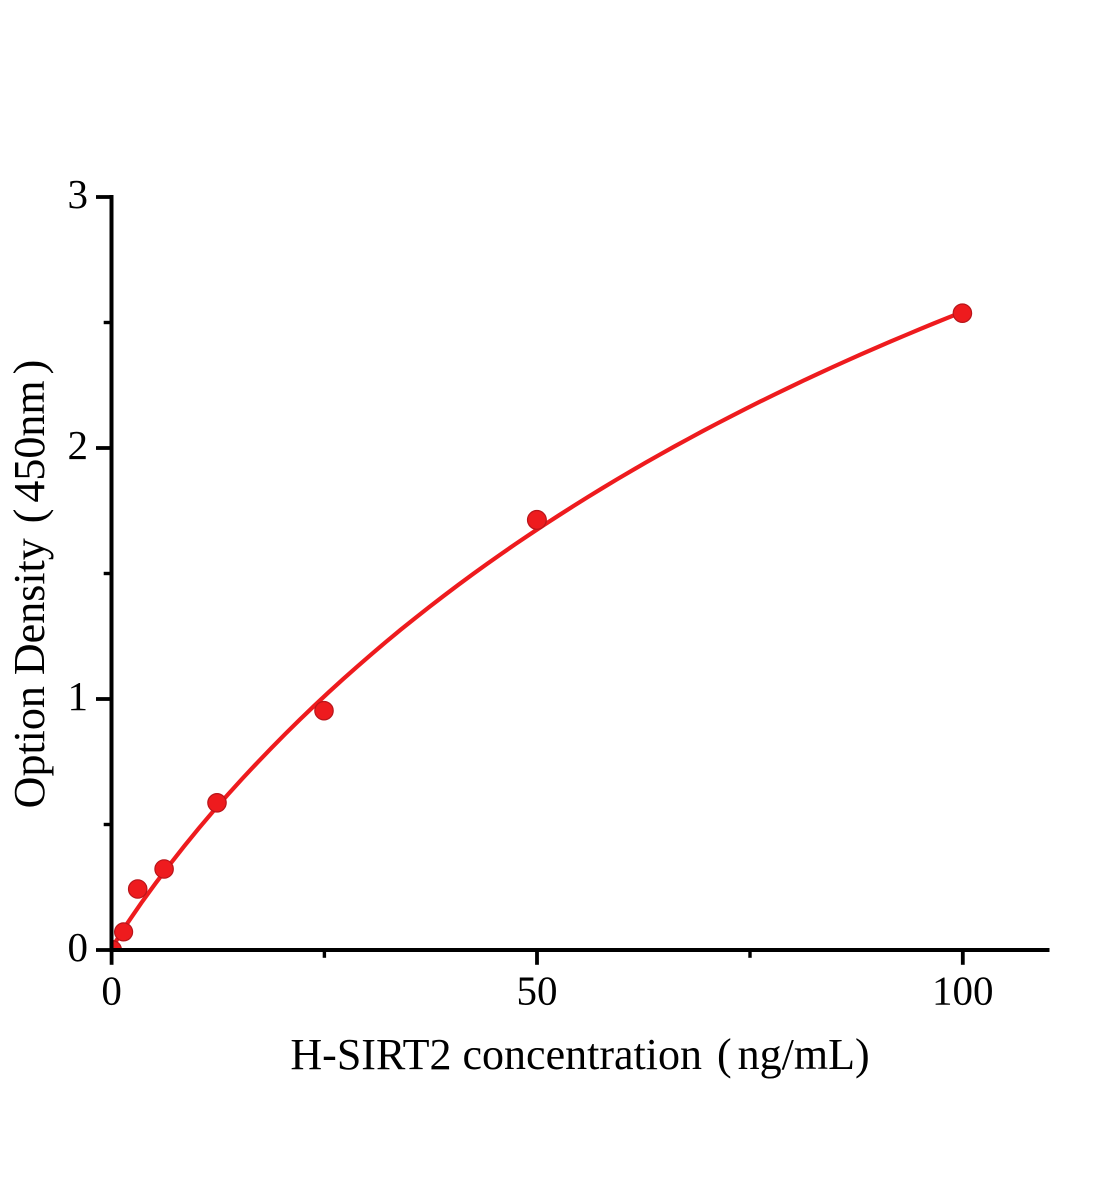 This screenshot has height=1200, width=1104. I want to click on svg-text: 50, so click(537, 990).